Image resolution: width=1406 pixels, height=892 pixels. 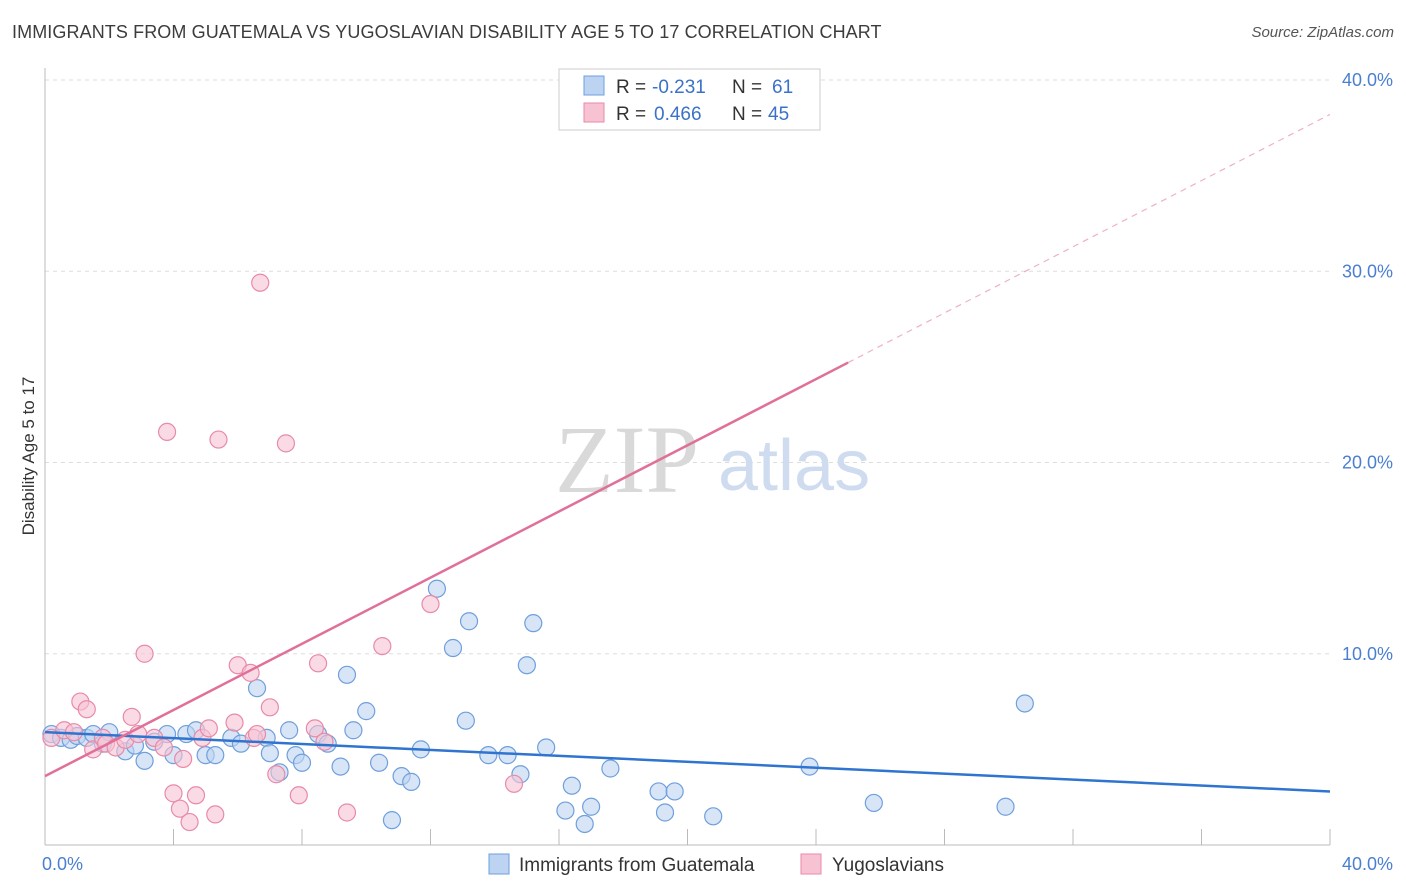 I want to click on legend: Immigrants from Guatemala Yugoslavians, so click(x=716, y=864).